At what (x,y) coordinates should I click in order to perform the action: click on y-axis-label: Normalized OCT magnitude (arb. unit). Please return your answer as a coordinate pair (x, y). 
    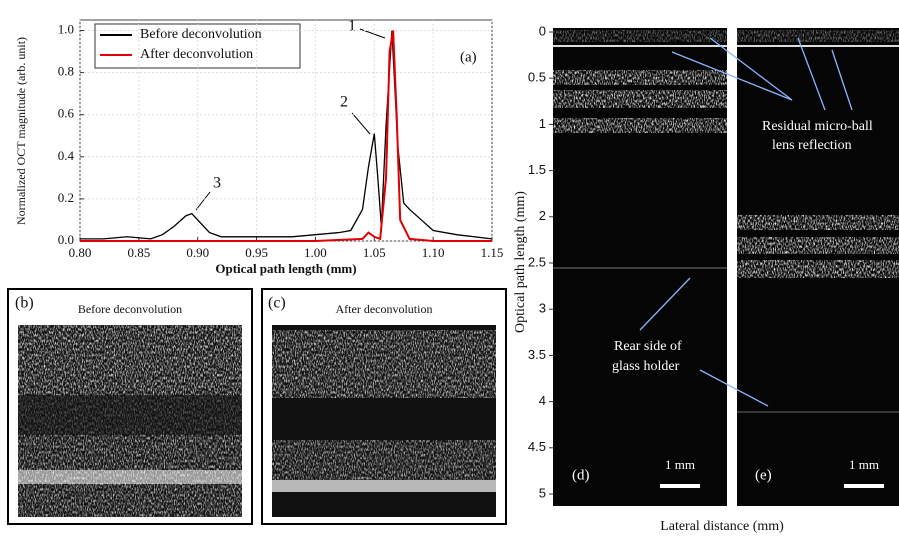
    Looking at the image, I should click on (21, 131).